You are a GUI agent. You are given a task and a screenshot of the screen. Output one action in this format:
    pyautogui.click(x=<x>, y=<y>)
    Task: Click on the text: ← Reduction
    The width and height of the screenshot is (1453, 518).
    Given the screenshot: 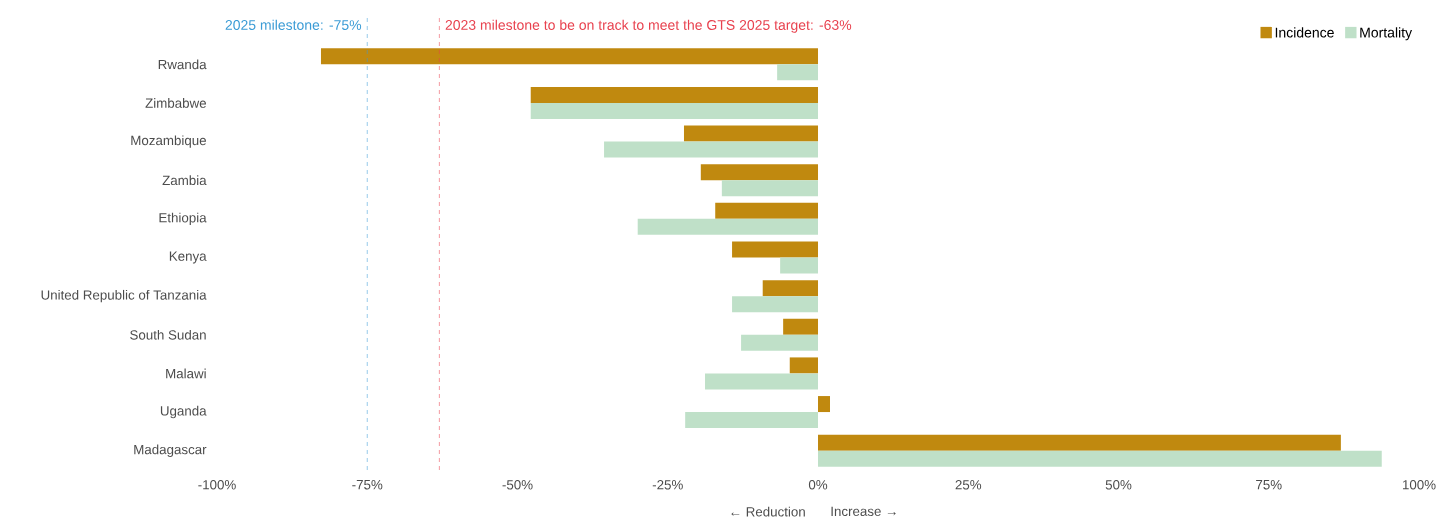 What is the action you would take?
    pyautogui.click(x=768, y=511)
    